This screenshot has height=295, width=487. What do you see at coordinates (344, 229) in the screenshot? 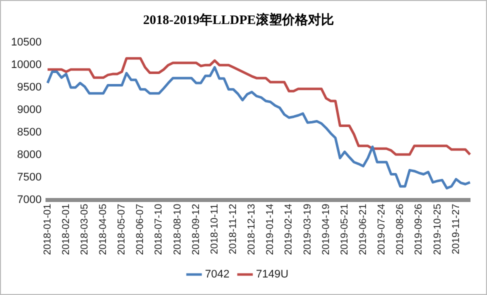
I see `x-tick-label: 2019-05-21` at bounding box center [344, 229].